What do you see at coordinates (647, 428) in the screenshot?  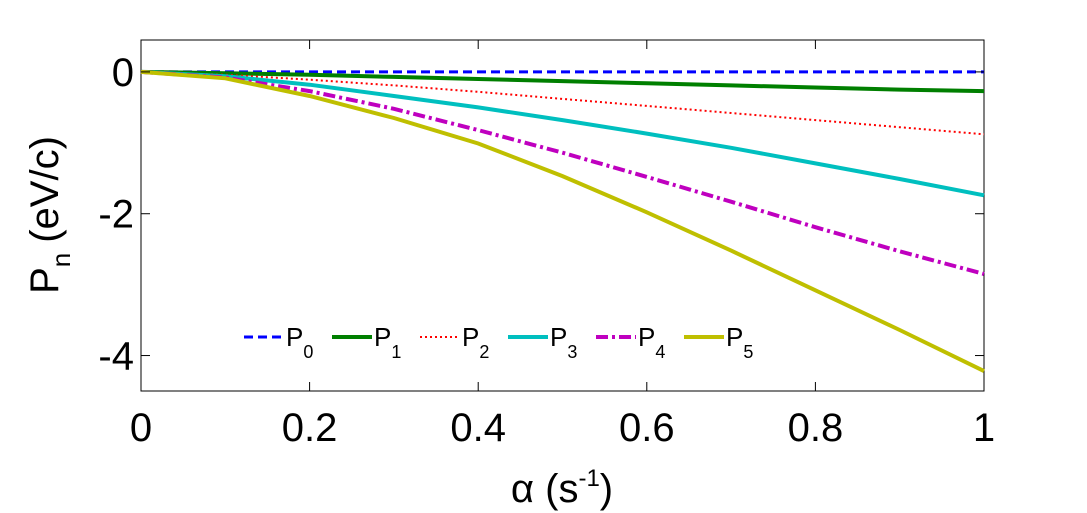 I see `x-tick-label: 0.6` at bounding box center [647, 428].